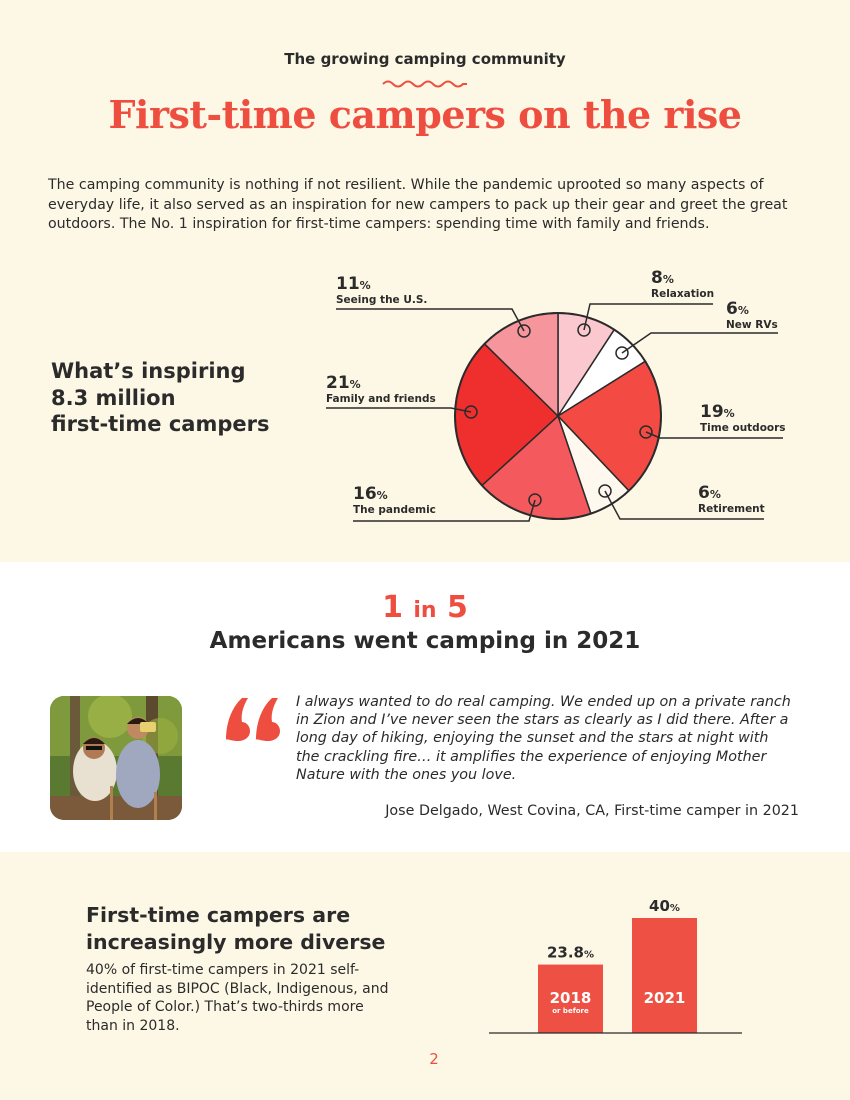 This screenshot has width=850, height=1100. I want to click on inspiration-pie-chart, so click(554, 412).